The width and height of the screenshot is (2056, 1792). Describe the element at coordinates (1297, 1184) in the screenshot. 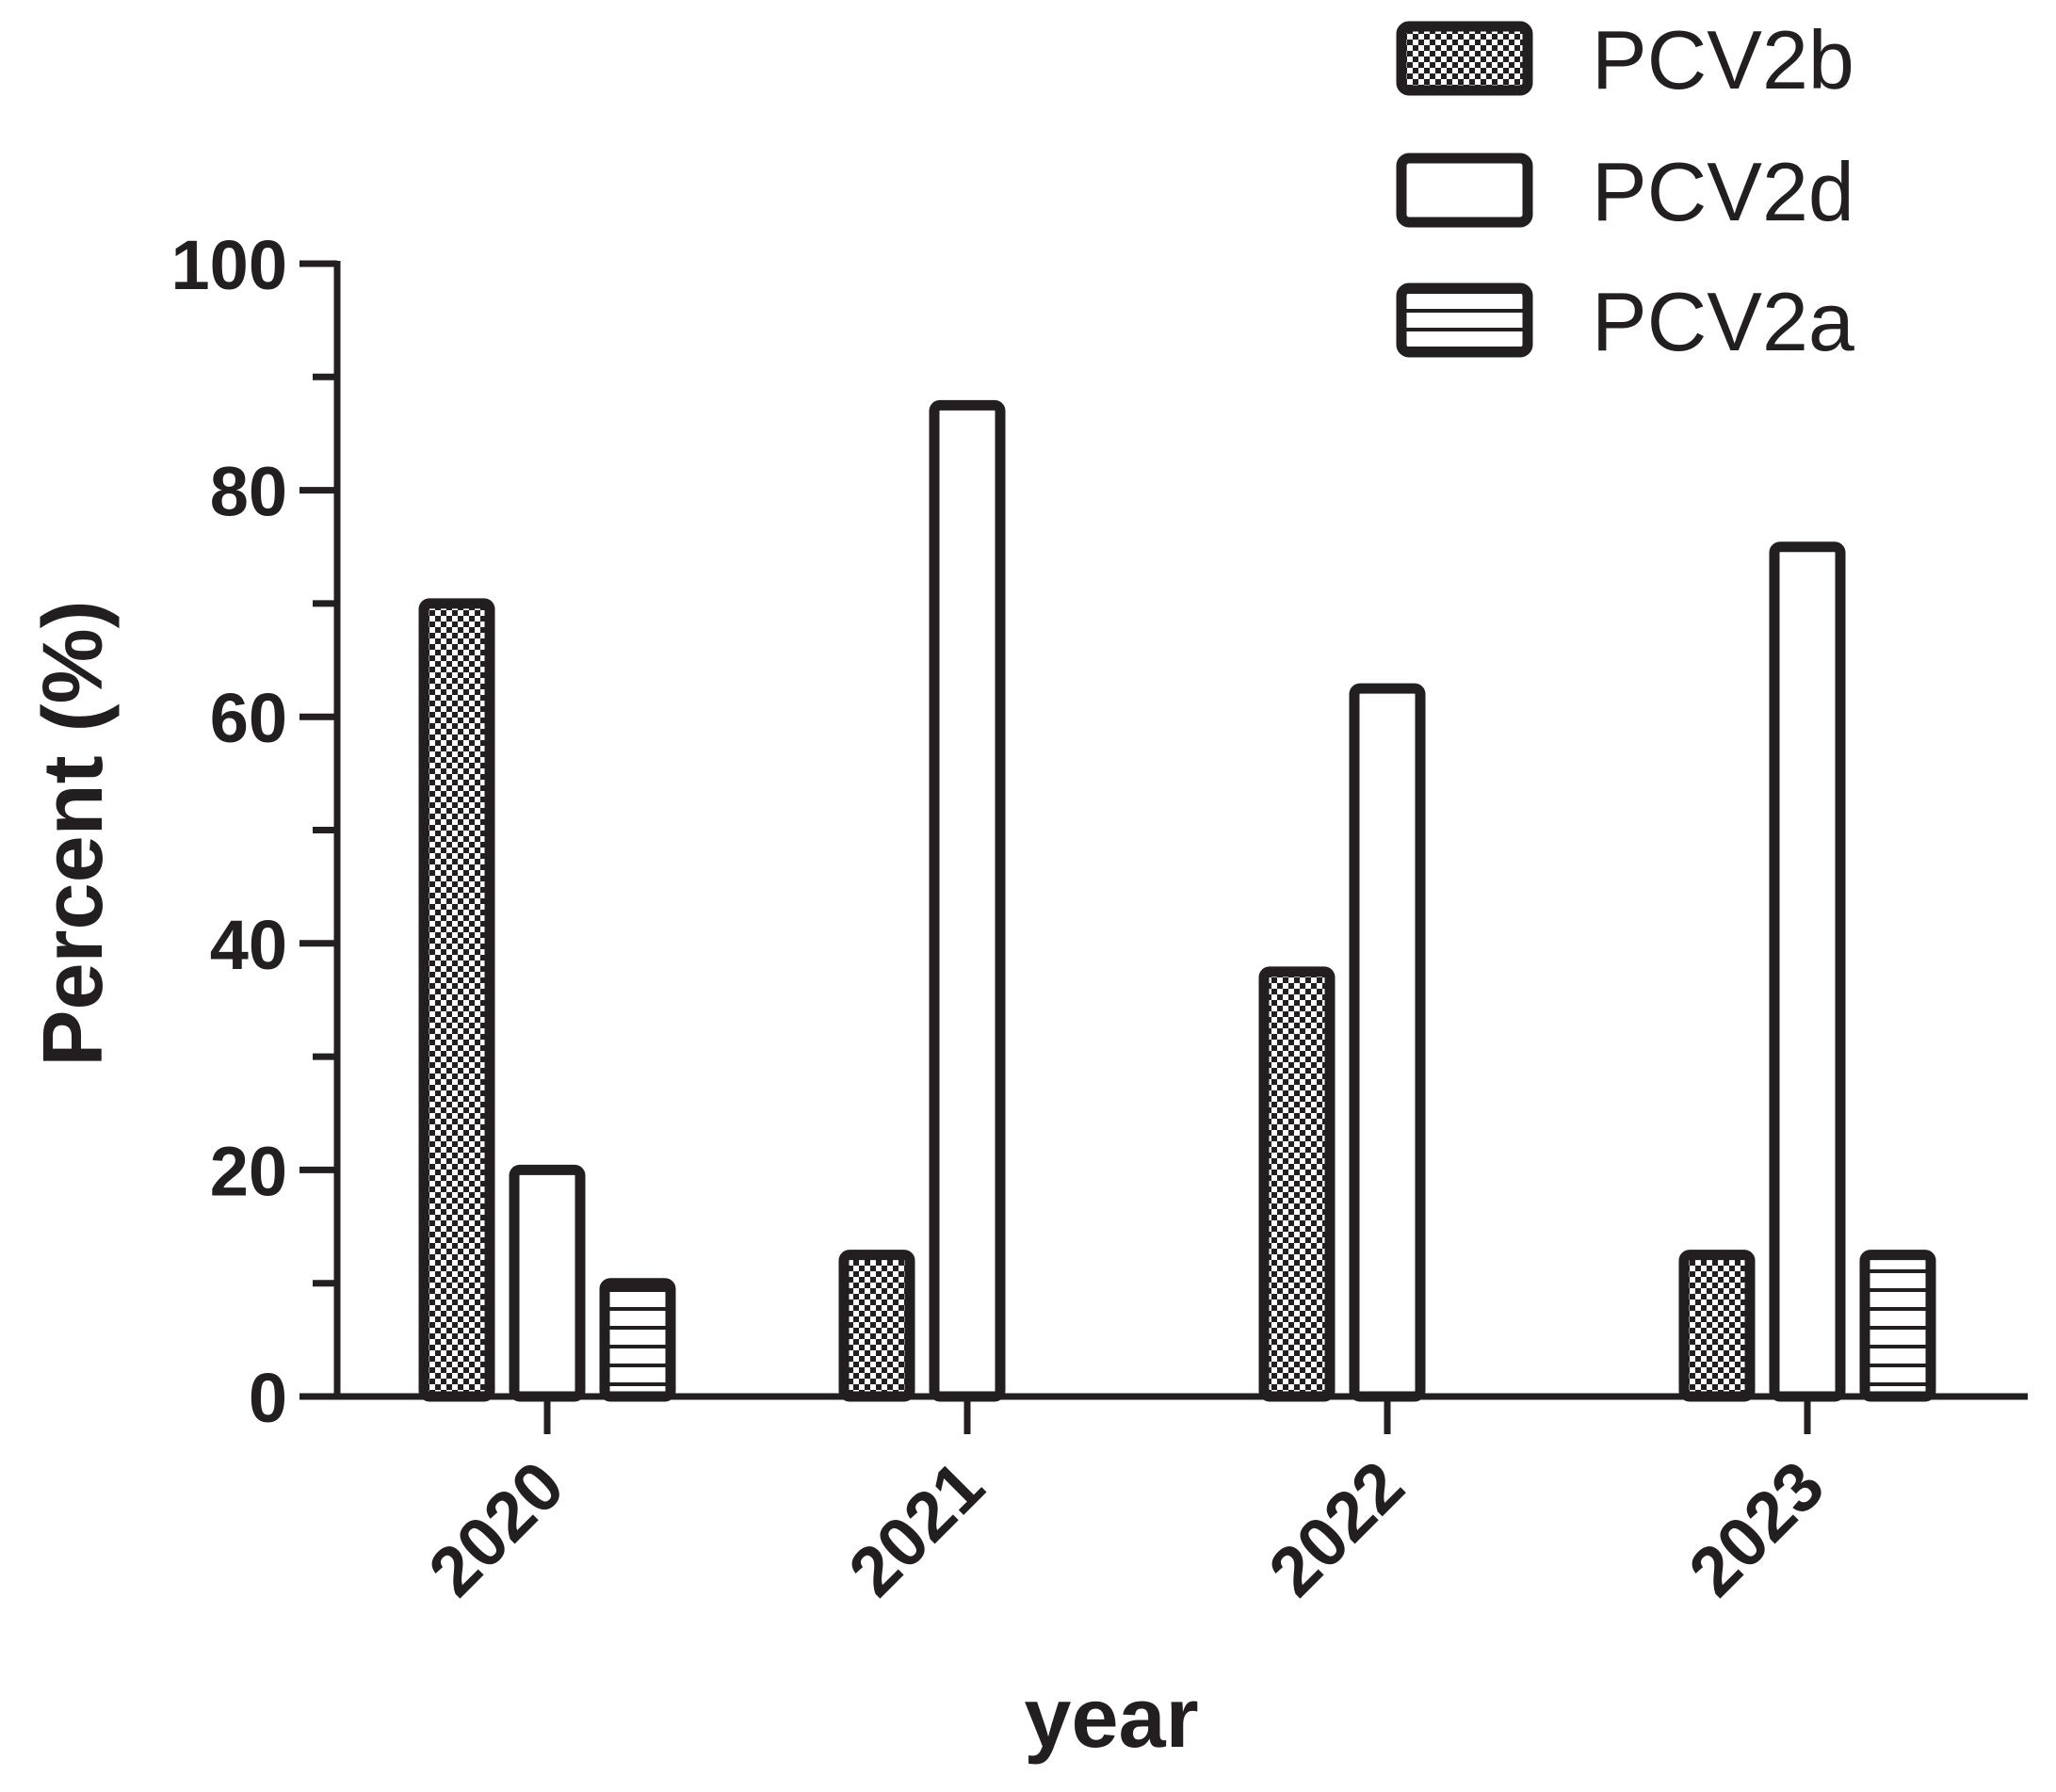

I see `bar-pcv2b-2022` at that location.